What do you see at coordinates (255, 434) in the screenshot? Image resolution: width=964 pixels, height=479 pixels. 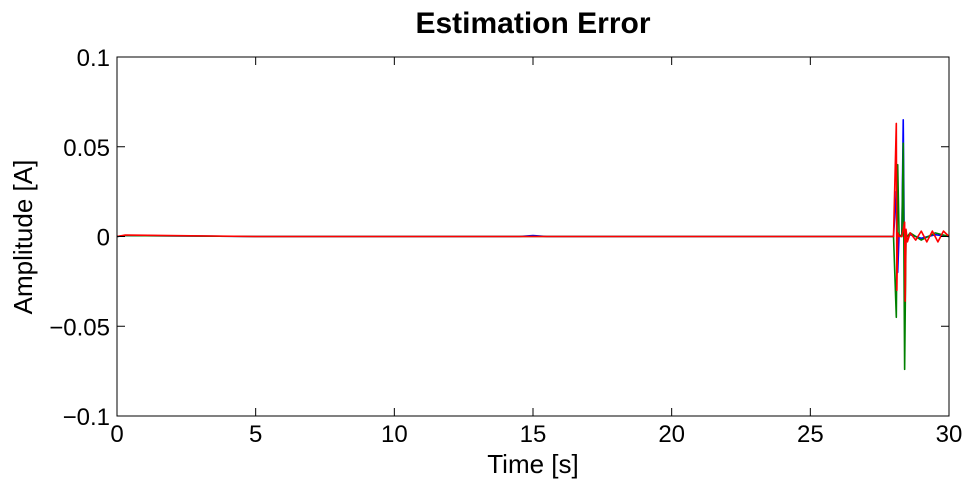 I see `x-tick-label: 5` at bounding box center [255, 434].